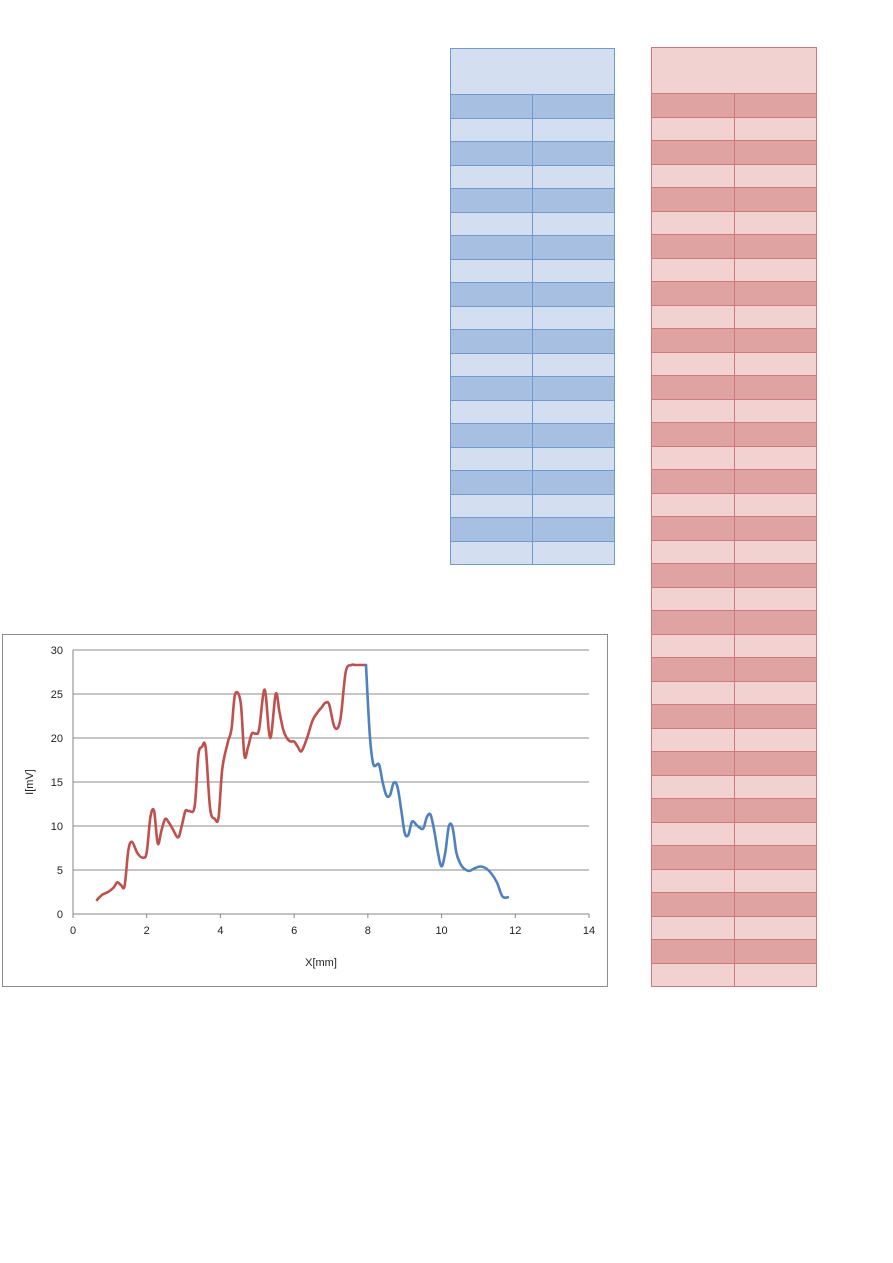 This screenshot has height=1263, width=893. Describe the element at coordinates (368, 931) in the screenshot. I see `x-tick-label: 8` at that location.